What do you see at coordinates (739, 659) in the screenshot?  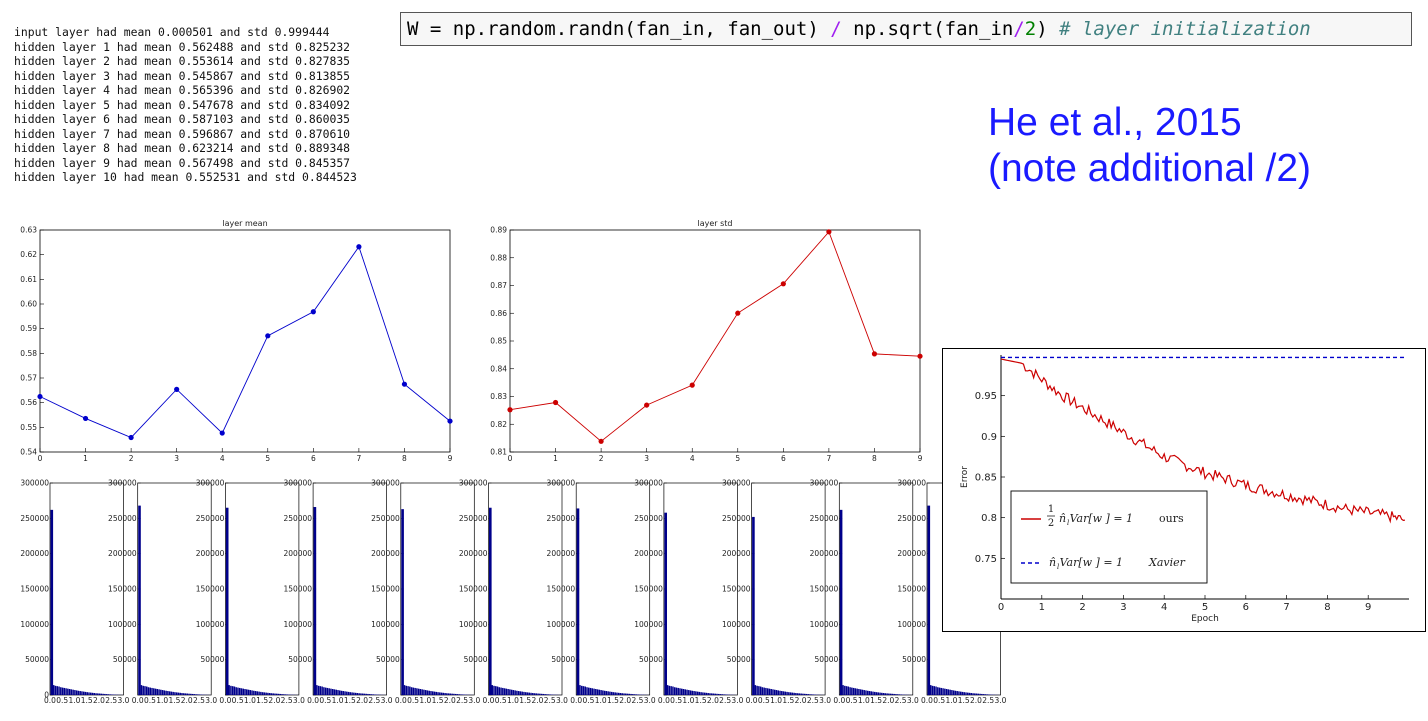 I see `histogram-ytick-label: 50000` at bounding box center [739, 659].